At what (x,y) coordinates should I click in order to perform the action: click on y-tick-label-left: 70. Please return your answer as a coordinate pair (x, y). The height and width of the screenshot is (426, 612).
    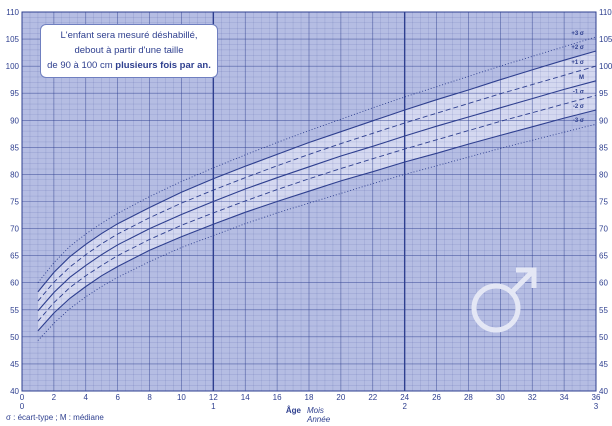
    Looking at the image, I should click on (14, 229).